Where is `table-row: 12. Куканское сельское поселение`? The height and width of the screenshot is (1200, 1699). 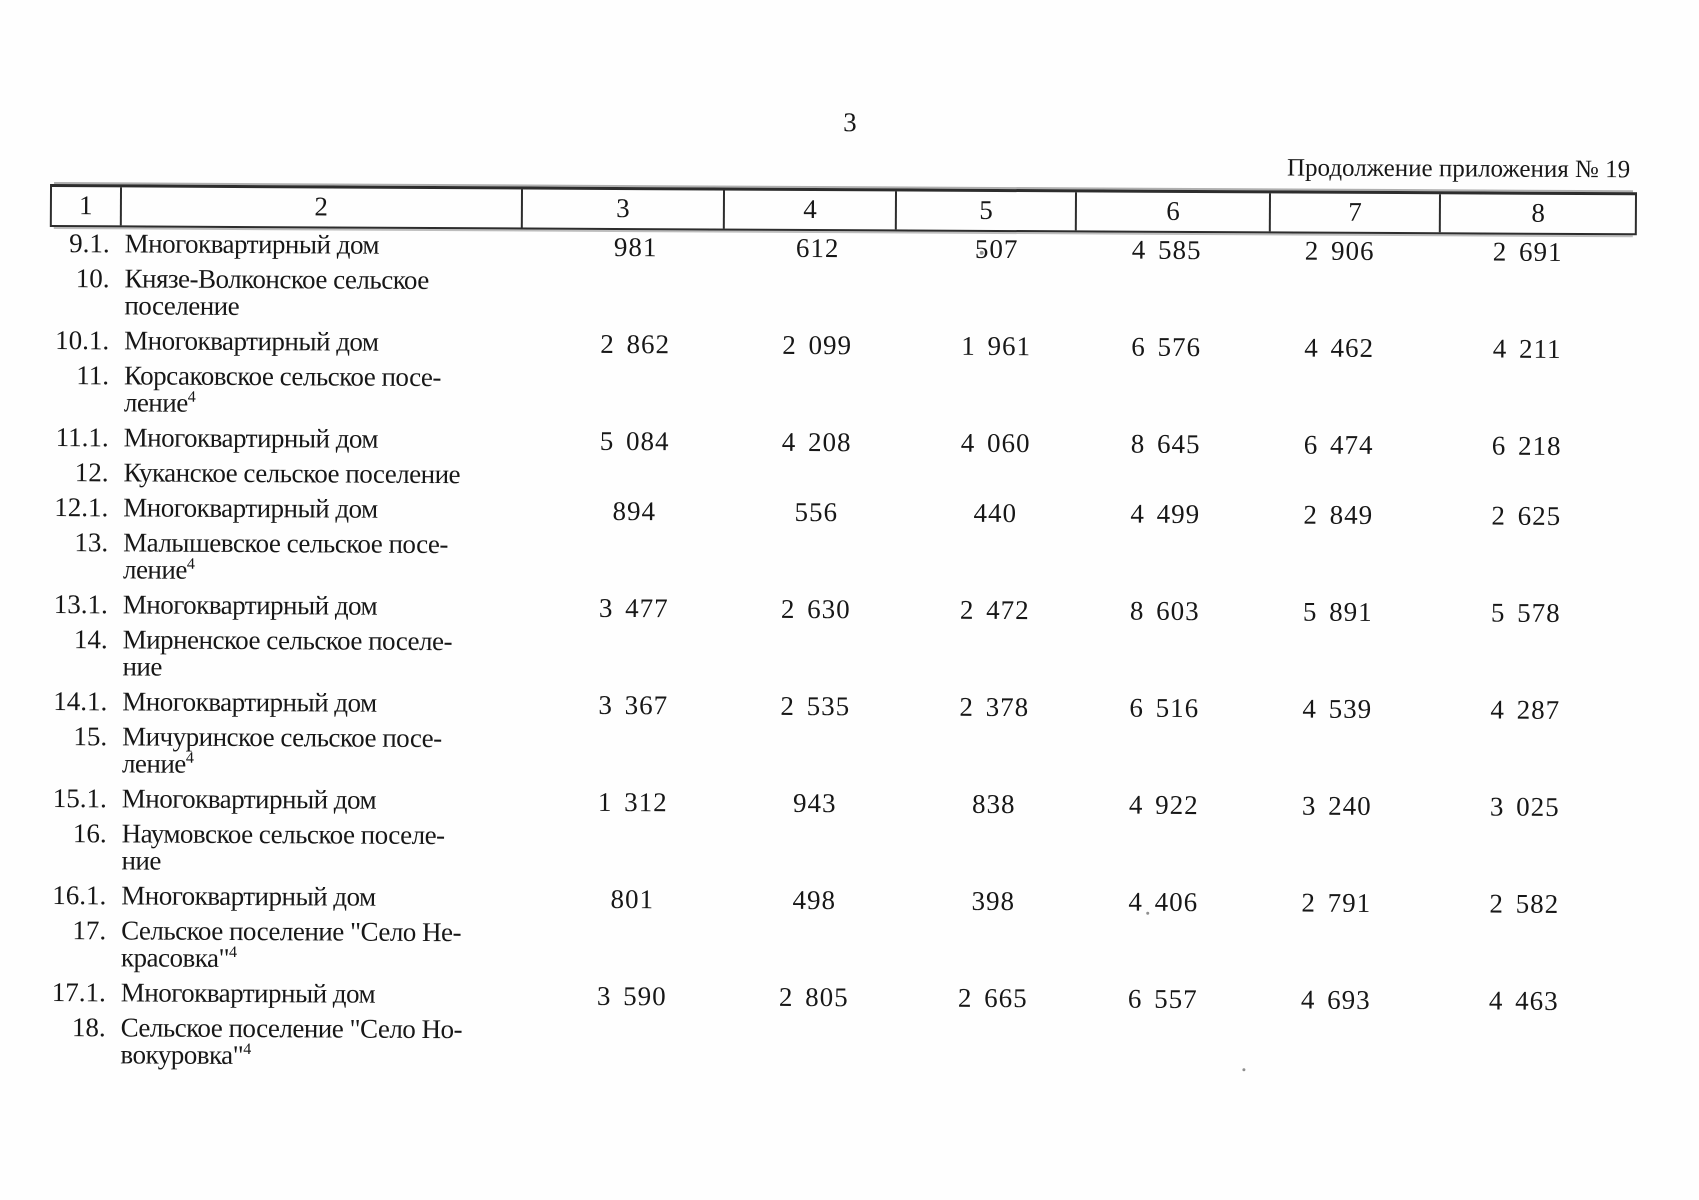
table-row: 12. Куканское сельское поселение is located at coordinates (872, 476).